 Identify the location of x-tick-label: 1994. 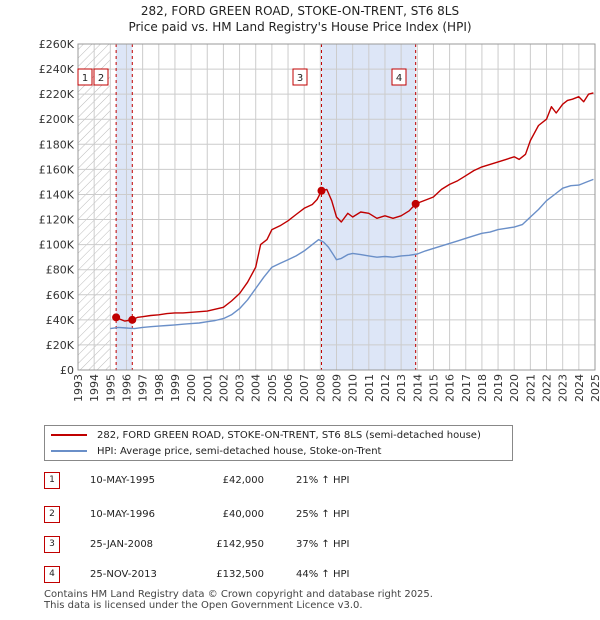
(94, 388).